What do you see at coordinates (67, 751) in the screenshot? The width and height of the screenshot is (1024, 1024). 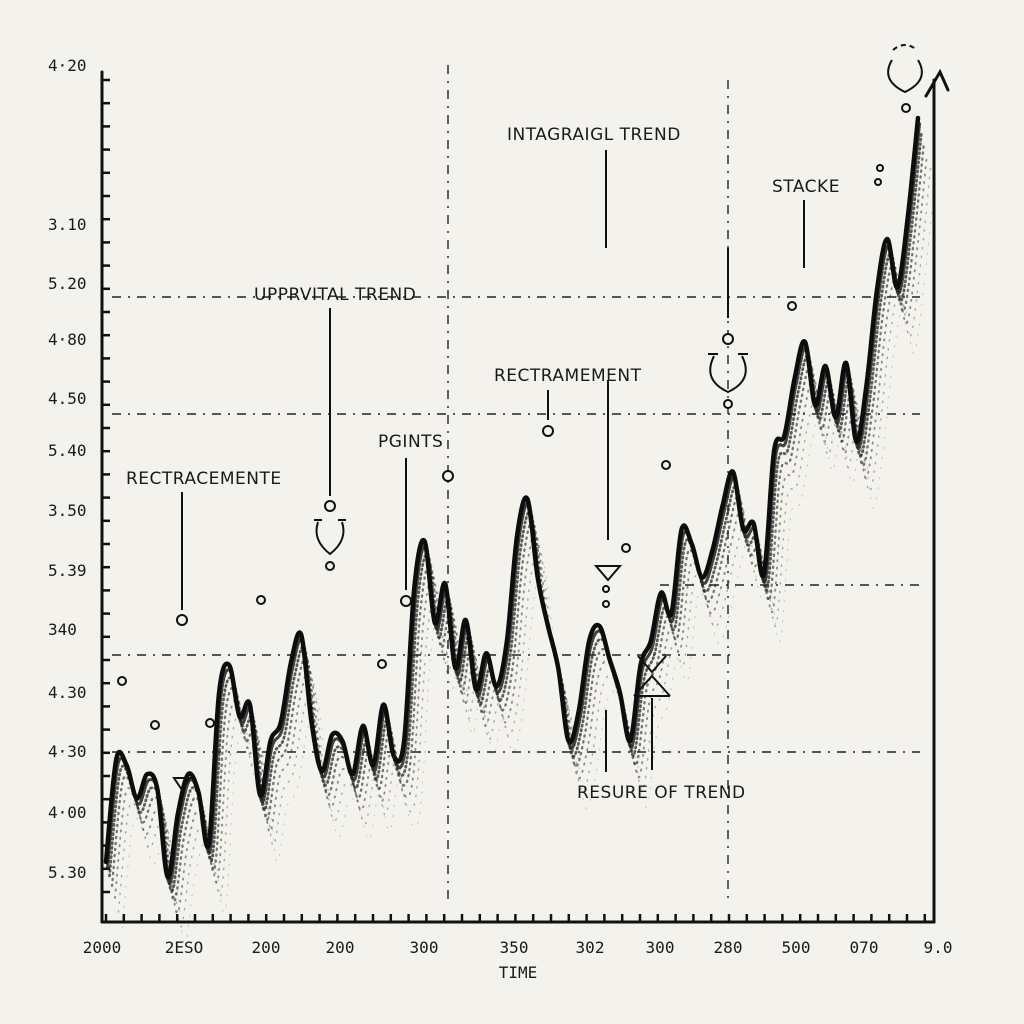 I see `y-tick-label: 4·30` at bounding box center [67, 751].